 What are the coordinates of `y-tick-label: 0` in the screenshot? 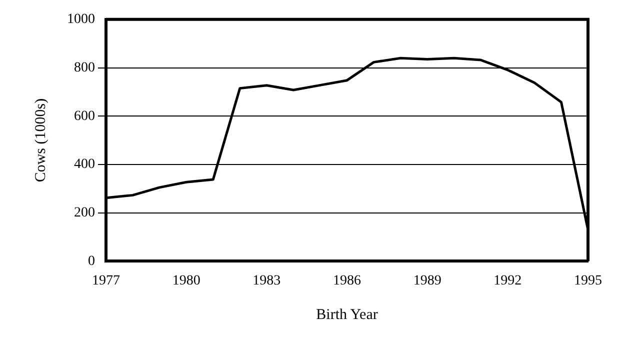 It's located at (91, 261).